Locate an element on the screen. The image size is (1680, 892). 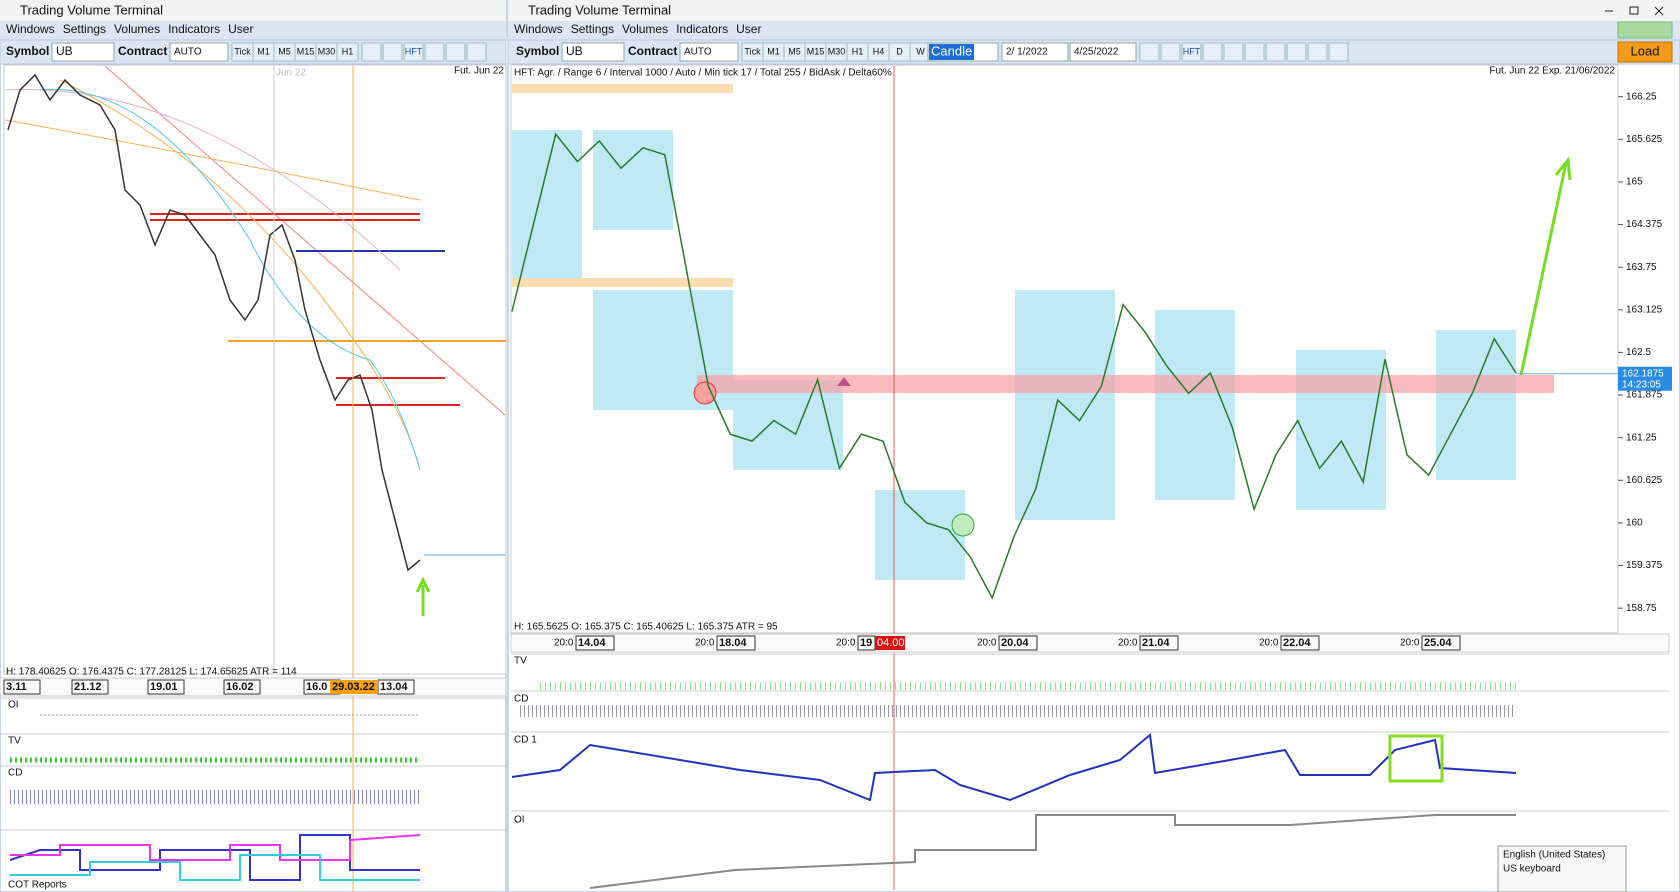
sync-button is located at coordinates (1645, 30).